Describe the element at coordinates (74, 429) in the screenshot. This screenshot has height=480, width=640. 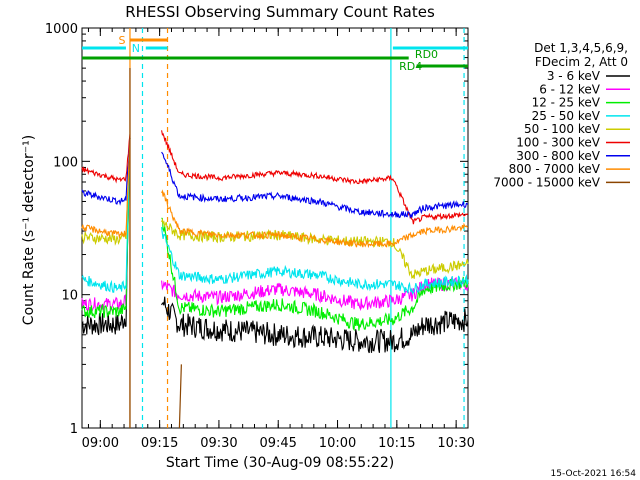
I see `y-tick-label: 1` at that location.